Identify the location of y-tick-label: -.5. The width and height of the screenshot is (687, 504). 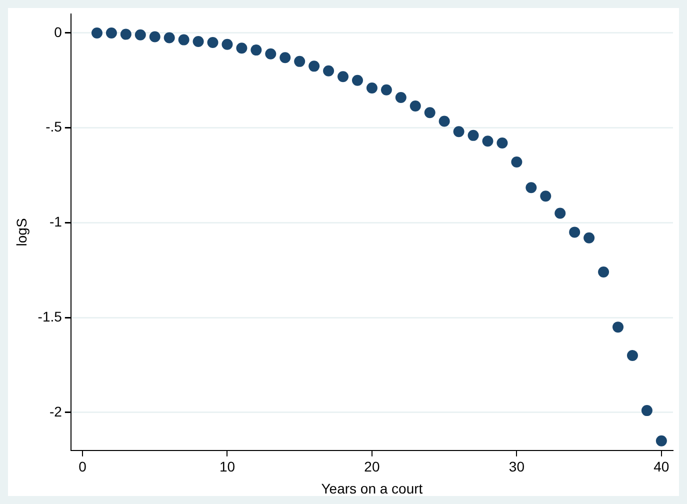
(54, 126).